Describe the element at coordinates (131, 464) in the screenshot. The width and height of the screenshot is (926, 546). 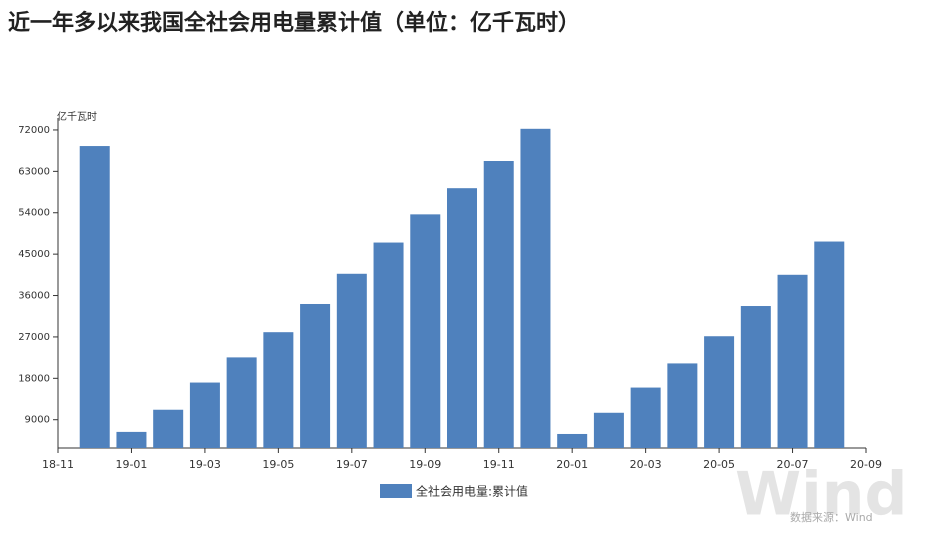
I see `x-tick-label: 19-01` at that location.